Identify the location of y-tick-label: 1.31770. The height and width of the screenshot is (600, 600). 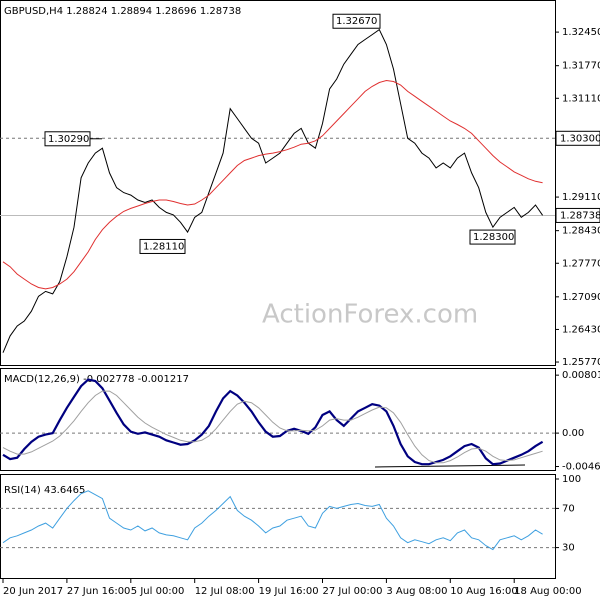
(581, 66).